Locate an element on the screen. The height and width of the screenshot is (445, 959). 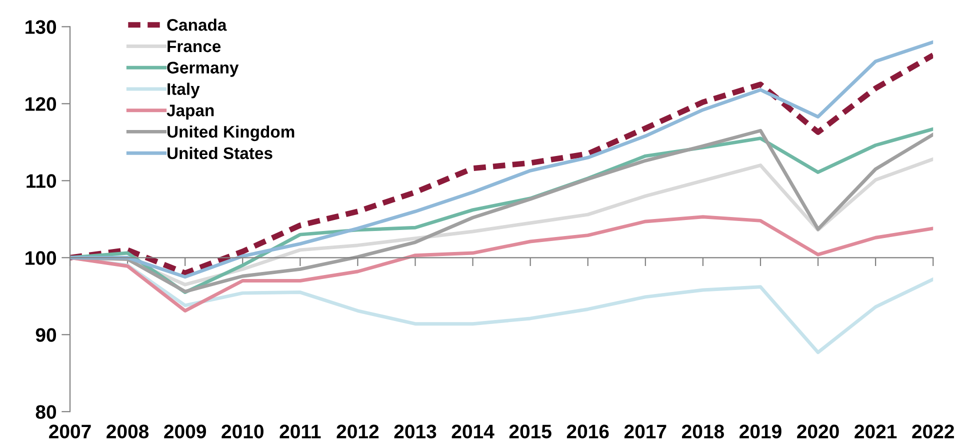
y-tick-label: 120 is located at coordinates (41, 104).